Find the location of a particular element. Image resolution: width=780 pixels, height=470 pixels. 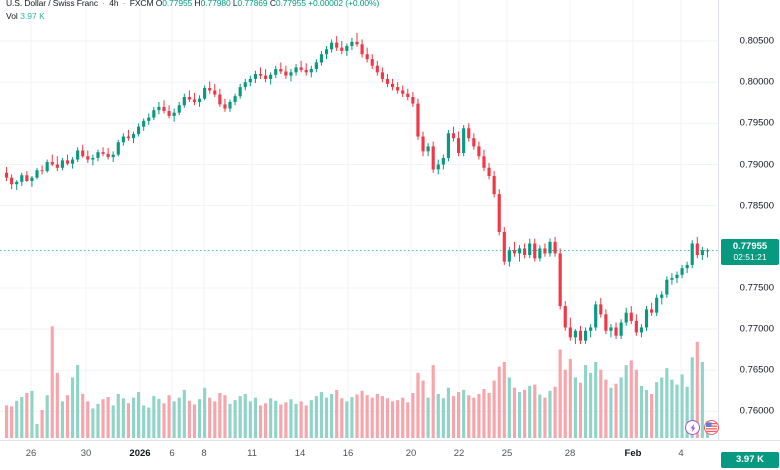

lightning-bolt-icon is located at coordinates (693, 427).